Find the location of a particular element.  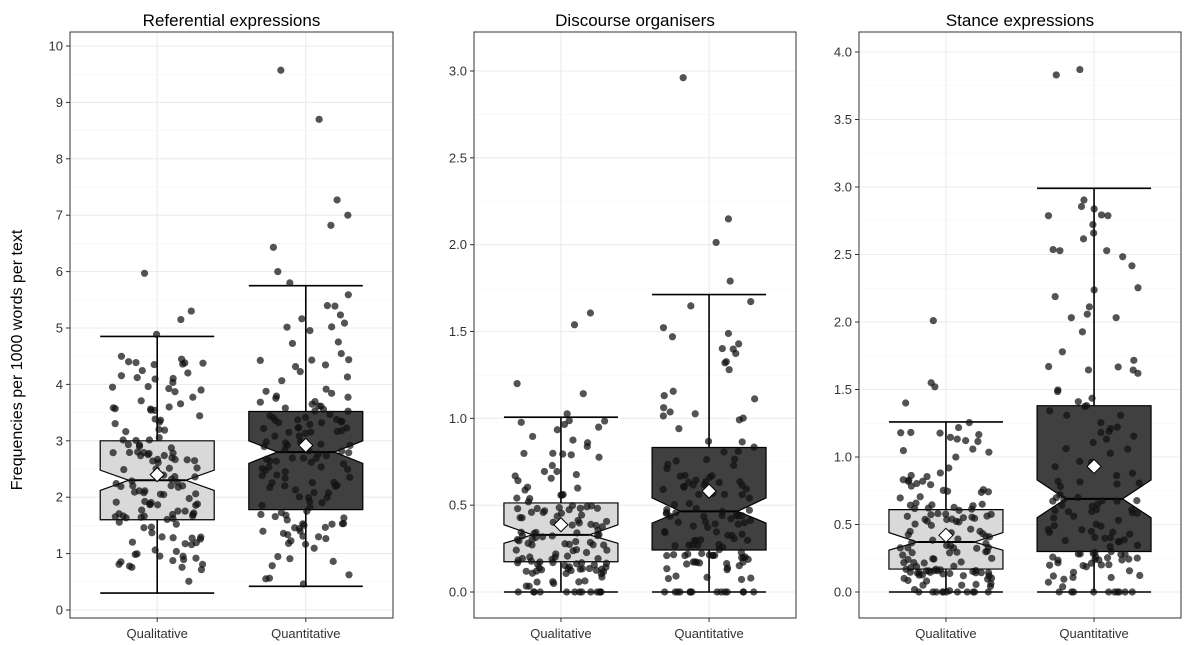

panel-title: Stance expressions is located at coordinates (1020, 20).